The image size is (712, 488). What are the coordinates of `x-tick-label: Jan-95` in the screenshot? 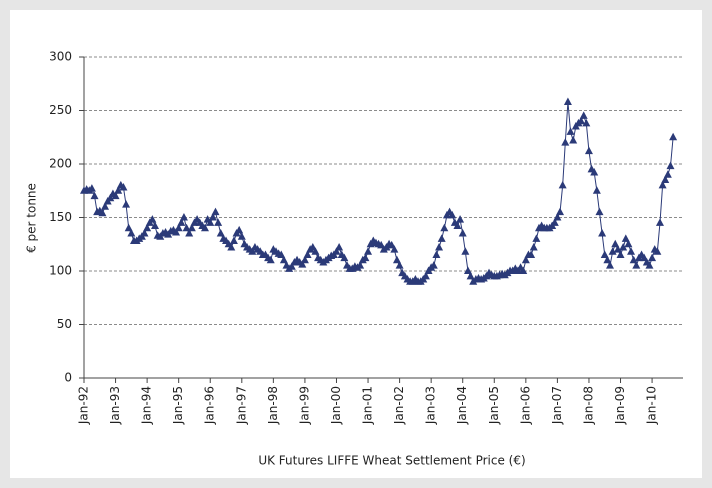 It's located at (178, 405).